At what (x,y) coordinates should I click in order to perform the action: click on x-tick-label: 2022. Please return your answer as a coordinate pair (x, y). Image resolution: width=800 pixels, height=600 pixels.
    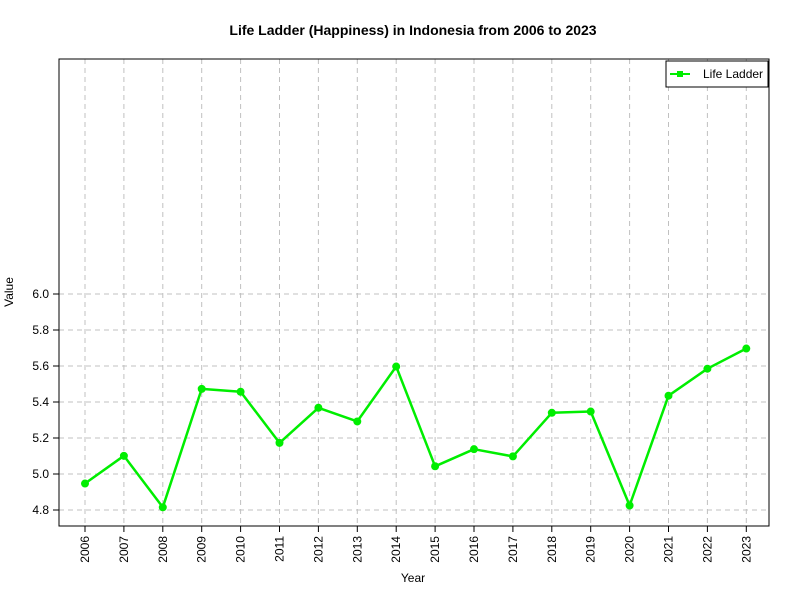
    Looking at the image, I should click on (707, 549).